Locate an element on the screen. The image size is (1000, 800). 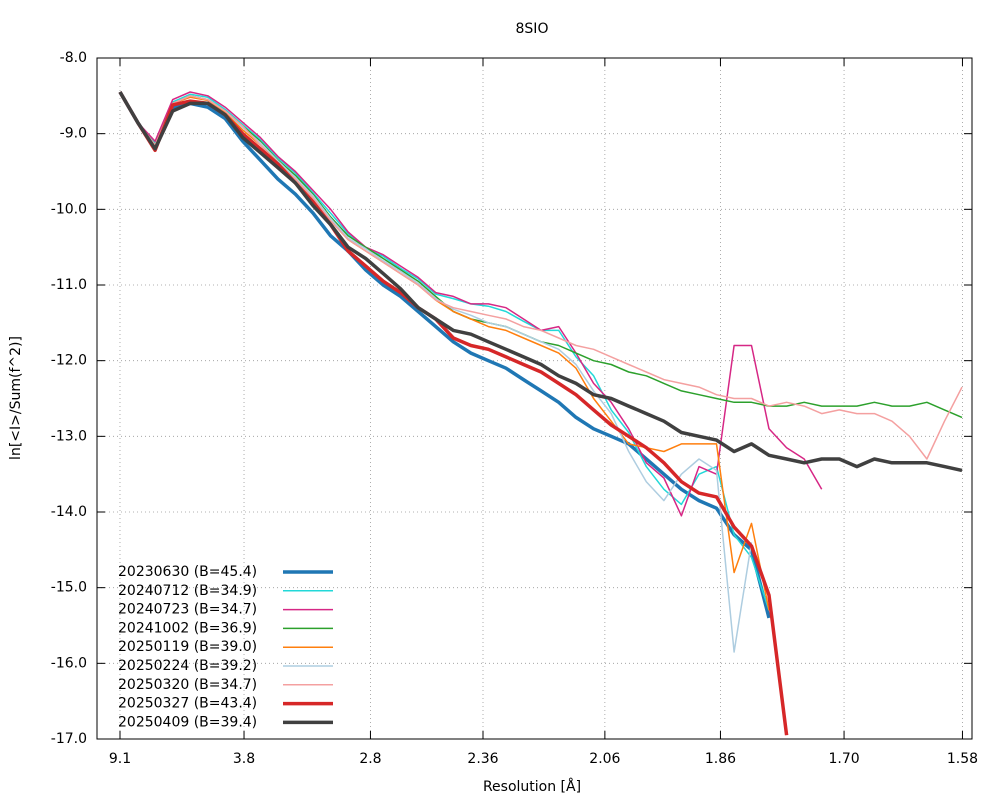
y-tick-label: -8.0 is located at coordinates (73, 58).